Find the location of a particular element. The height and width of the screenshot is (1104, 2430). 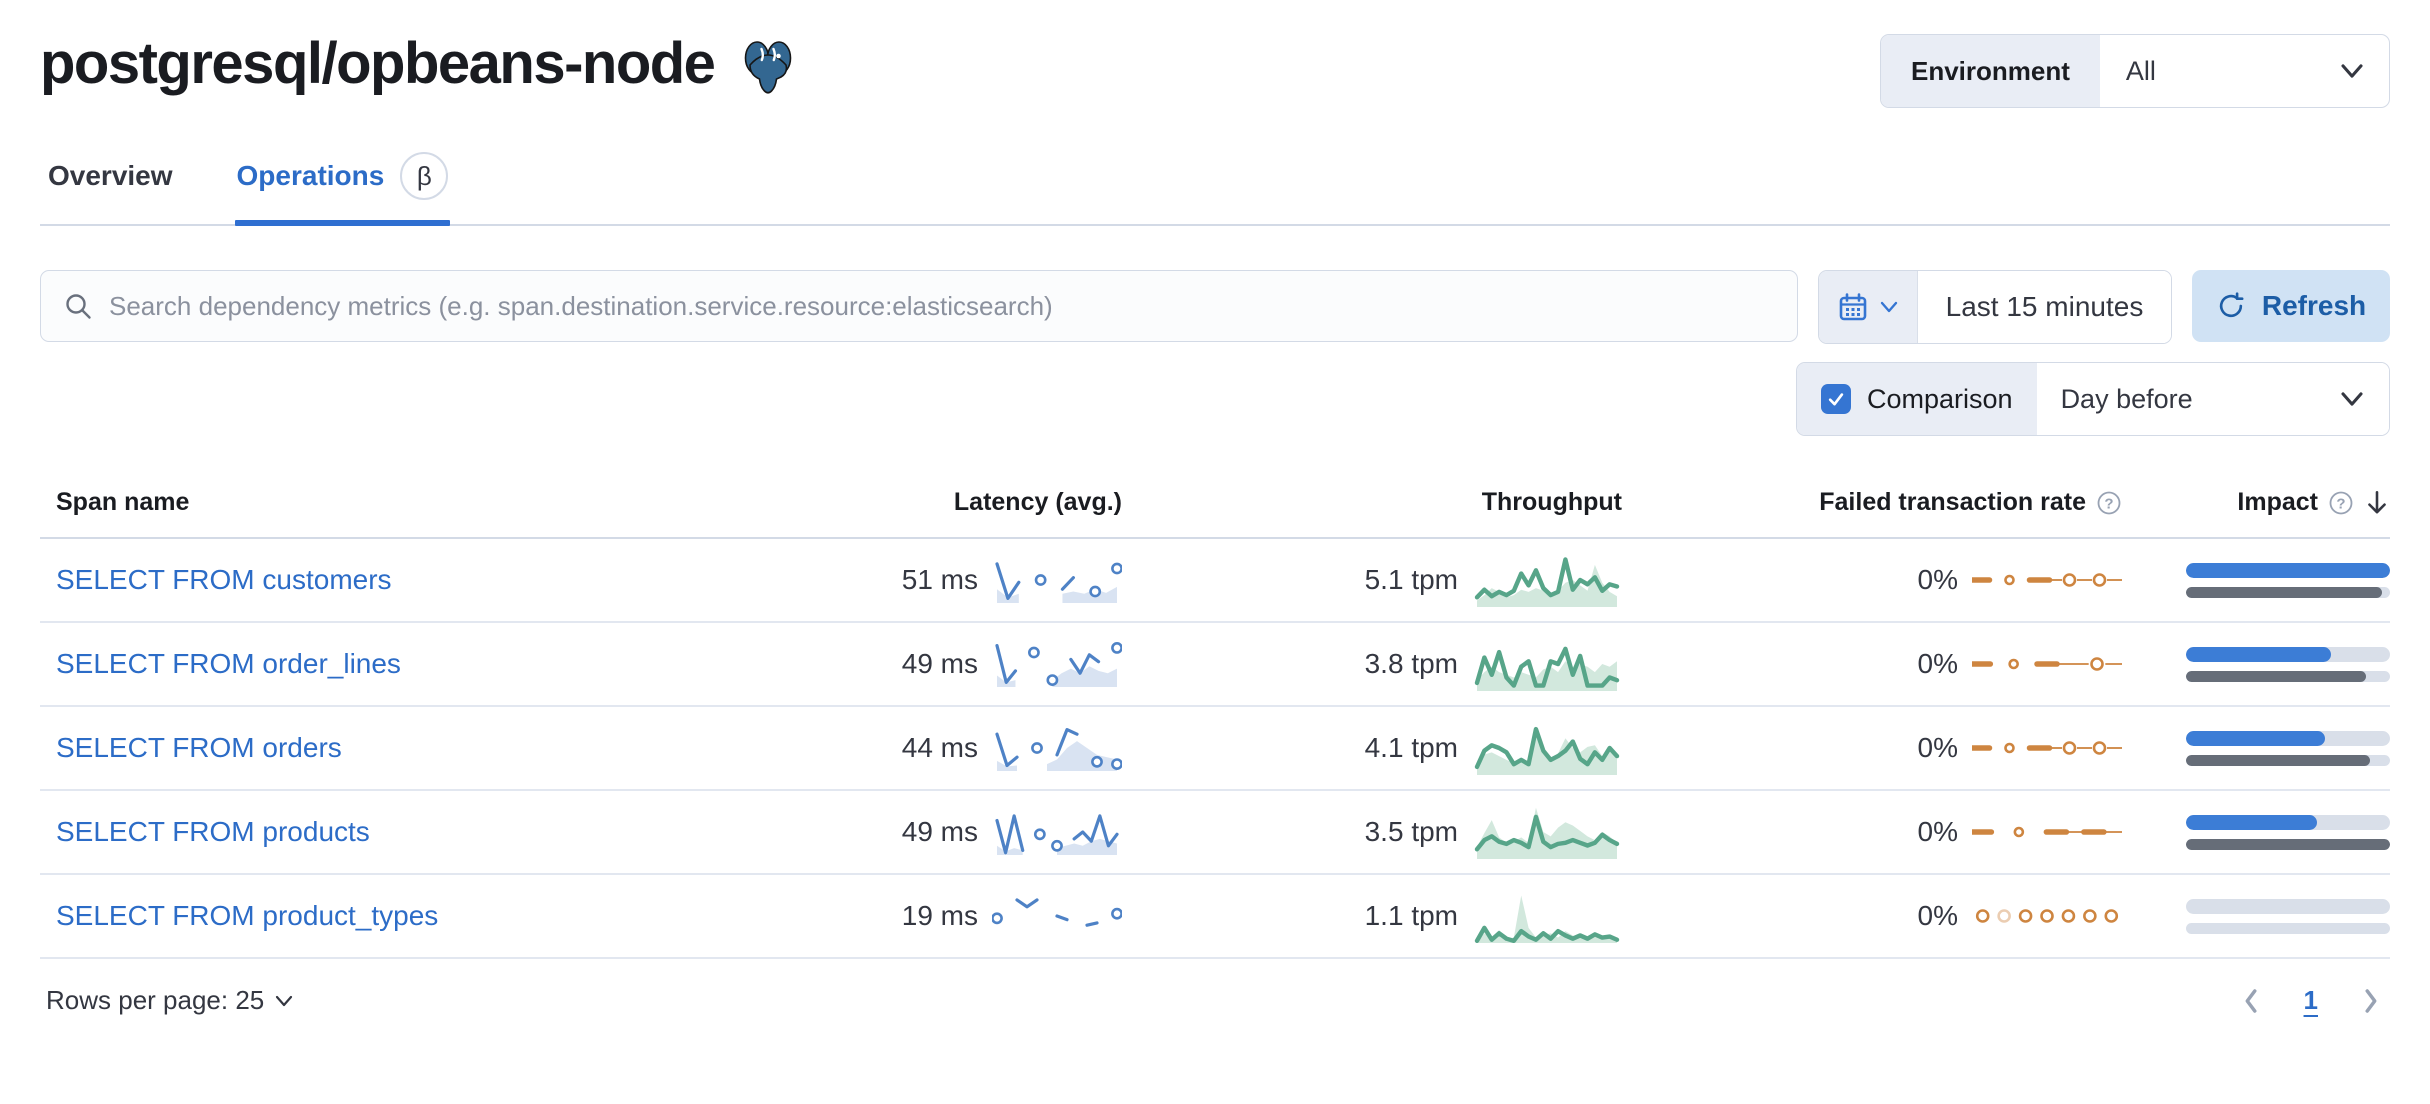

table-row: SELECT FROM customers 51 ms 5.1 tpm 0% is located at coordinates (1215, 581).